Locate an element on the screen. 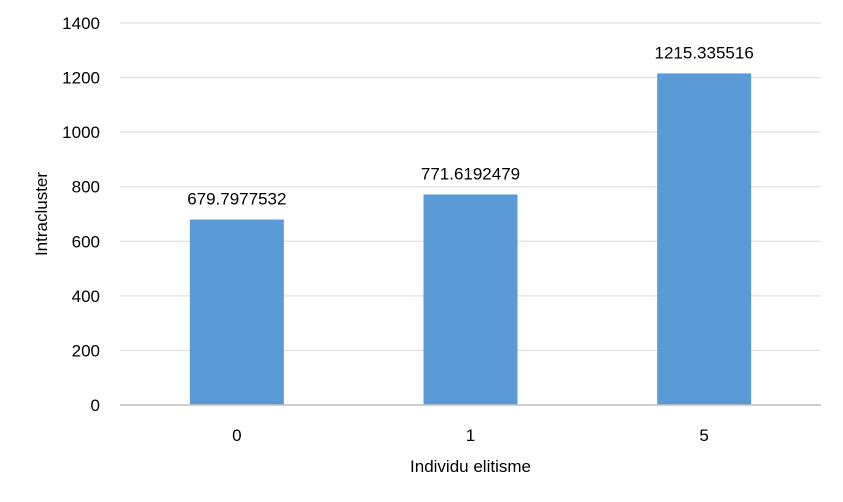  x-axis-title: Individu elitisme is located at coordinates (470, 466).